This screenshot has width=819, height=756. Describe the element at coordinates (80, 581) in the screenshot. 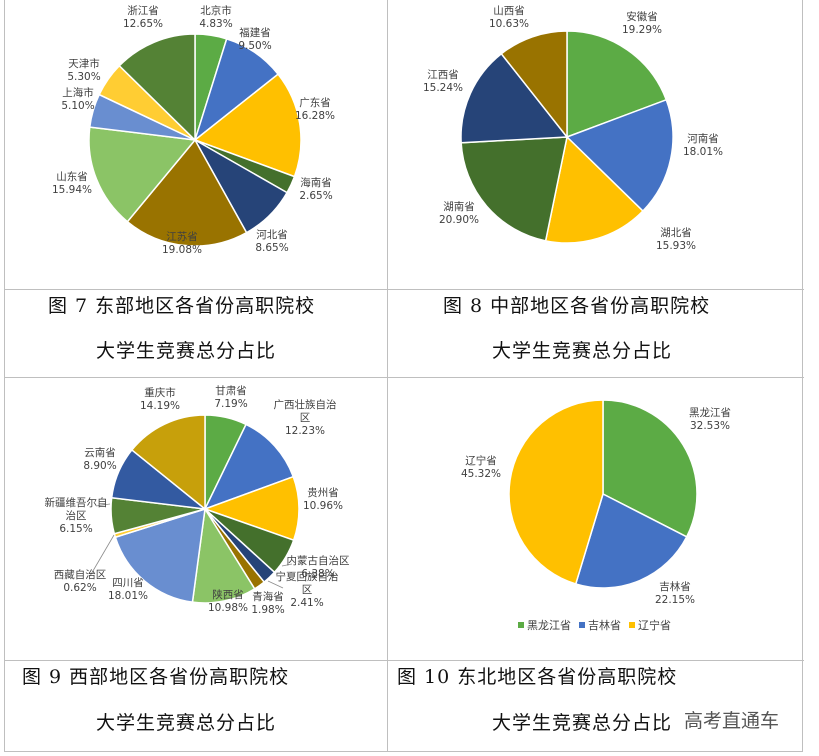

I see `slice-label: 西藏自治区 0.62%` at that location.